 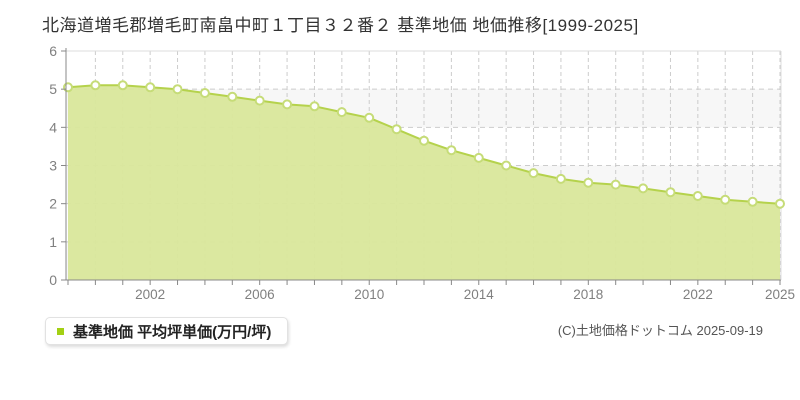 I want to click on x-tick-label: 2022, so click(x=698, y=294).